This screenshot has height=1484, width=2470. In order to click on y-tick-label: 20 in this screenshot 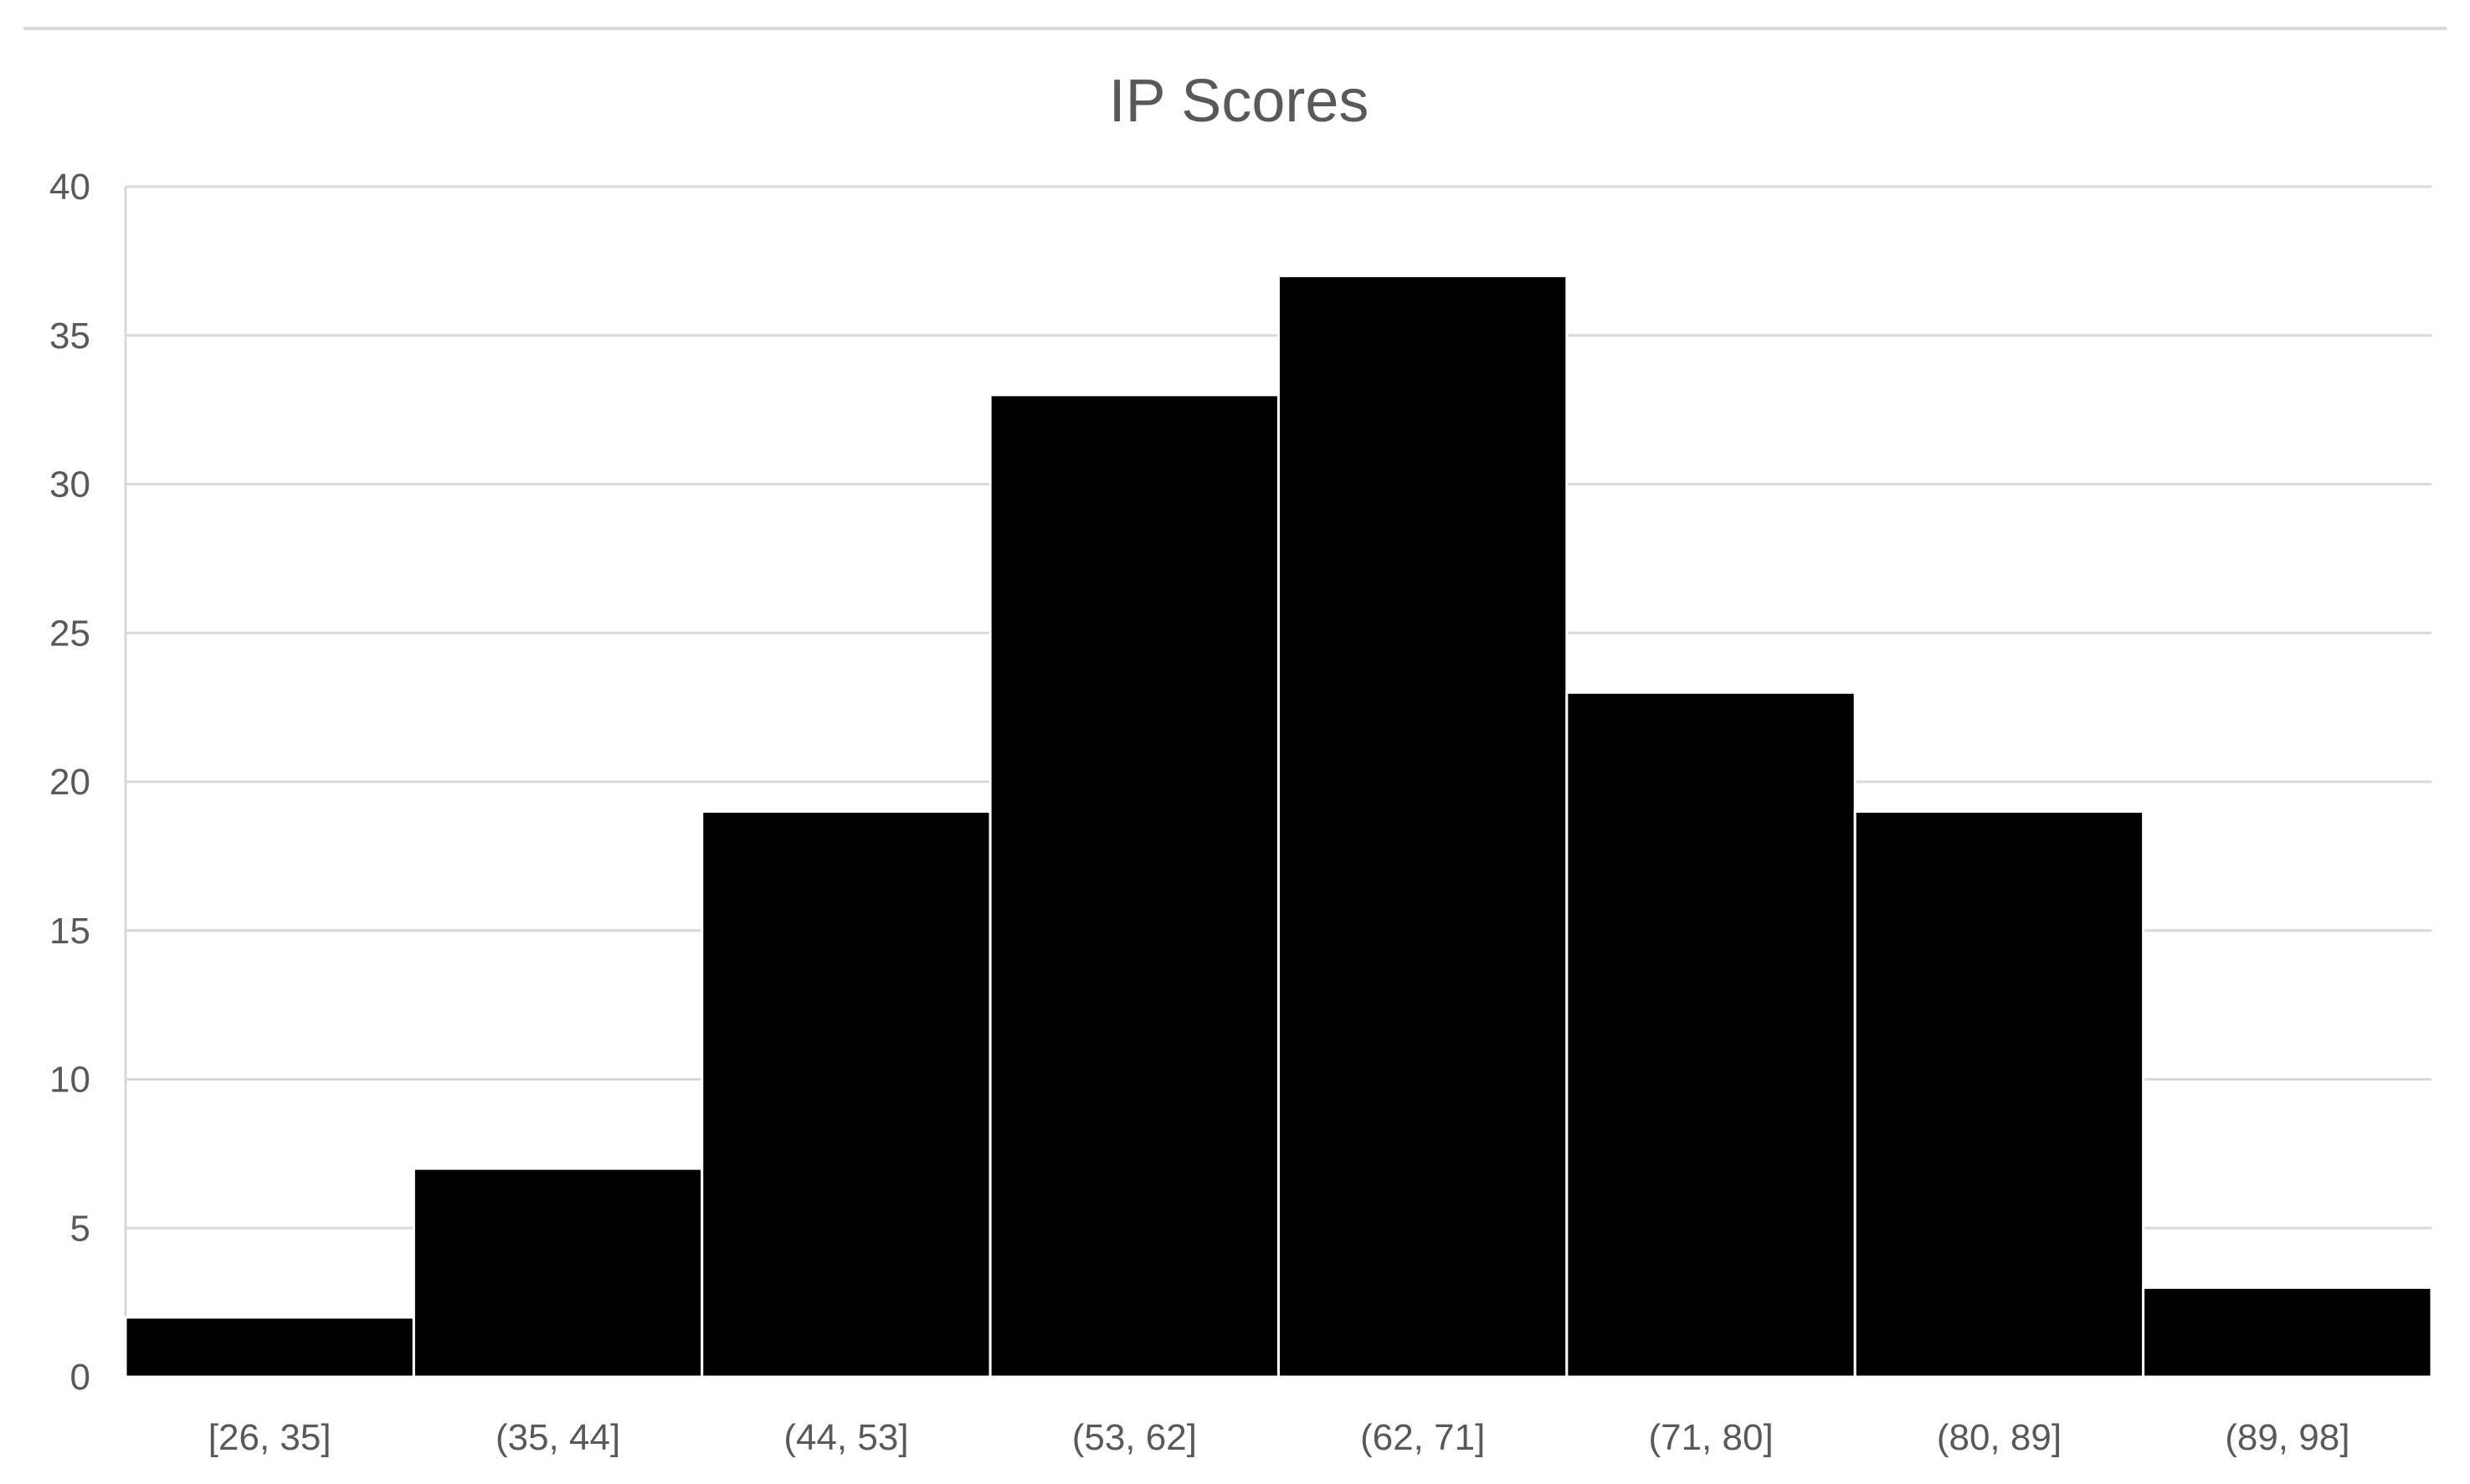, I will do `click(69, 783)`.